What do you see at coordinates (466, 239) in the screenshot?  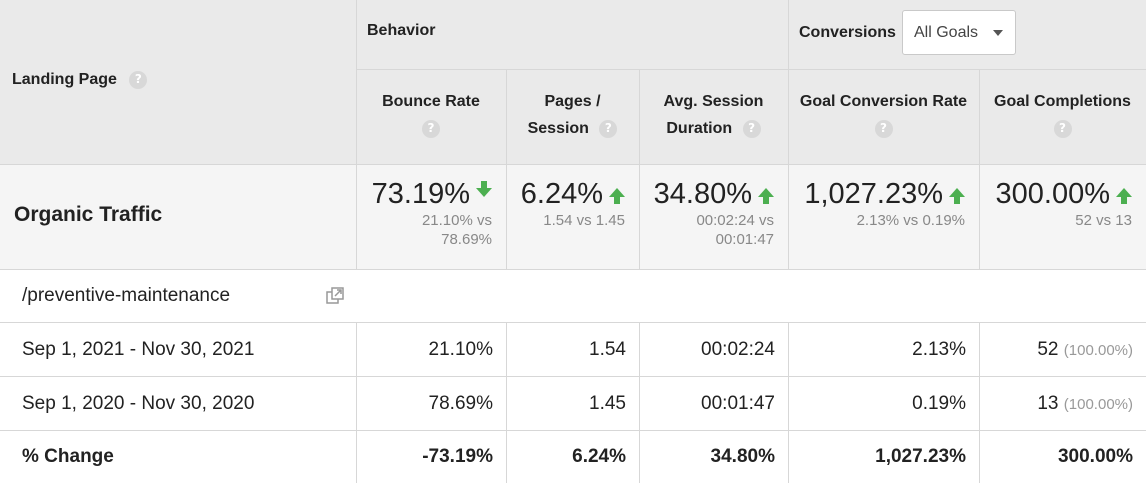 I see `summary-compare-line2: 78.69%` at bounding box center [466, 239].